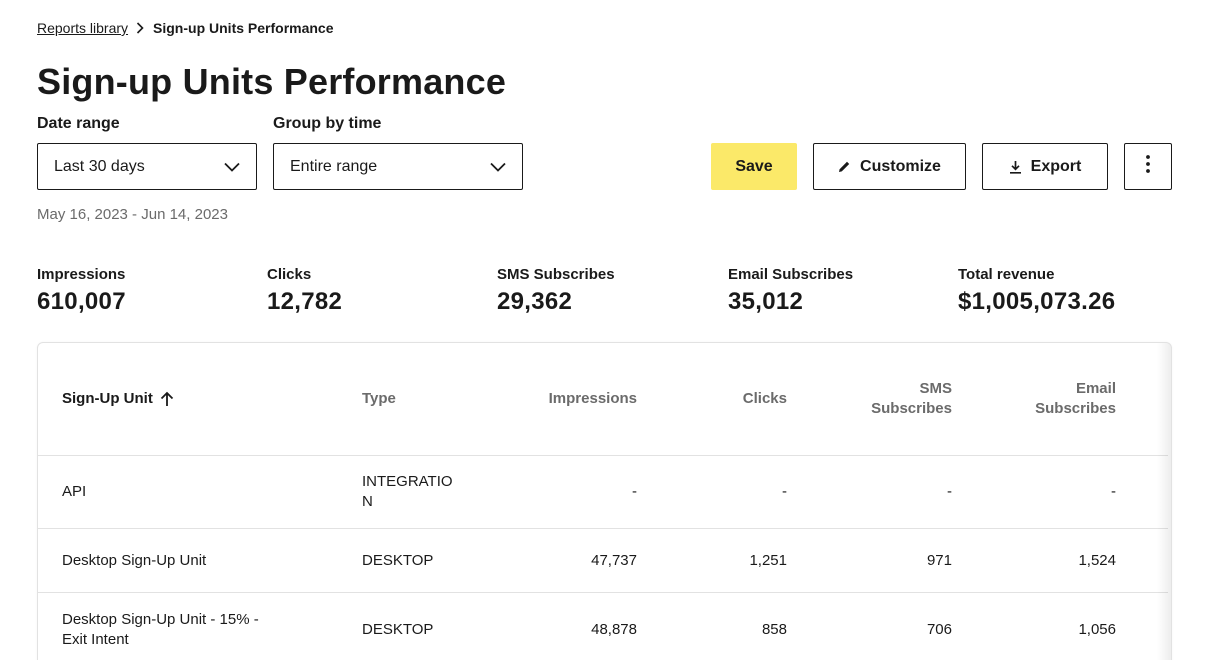 This screenshot has width=1220, height=660. I want to click on metric-label: Total revenue, so click(1006, 274).